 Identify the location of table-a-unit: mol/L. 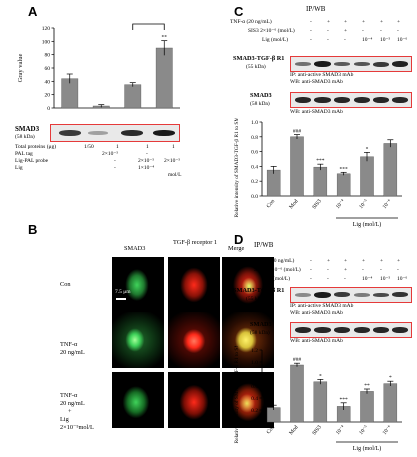
(175, 175).